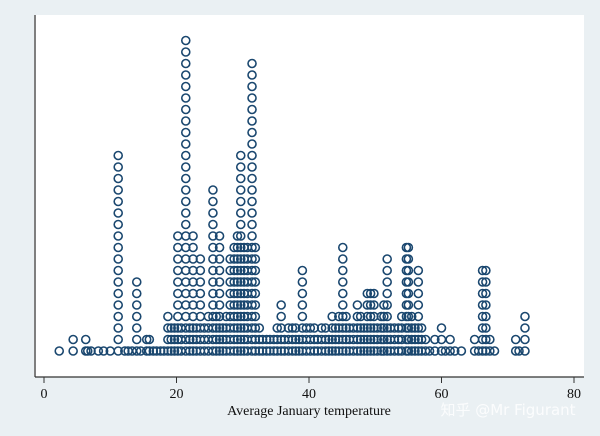  What do you see at coordinates (44, 394) in the screenshot?
I see `x-tick-label: 0` at bounding box center [44, 394].